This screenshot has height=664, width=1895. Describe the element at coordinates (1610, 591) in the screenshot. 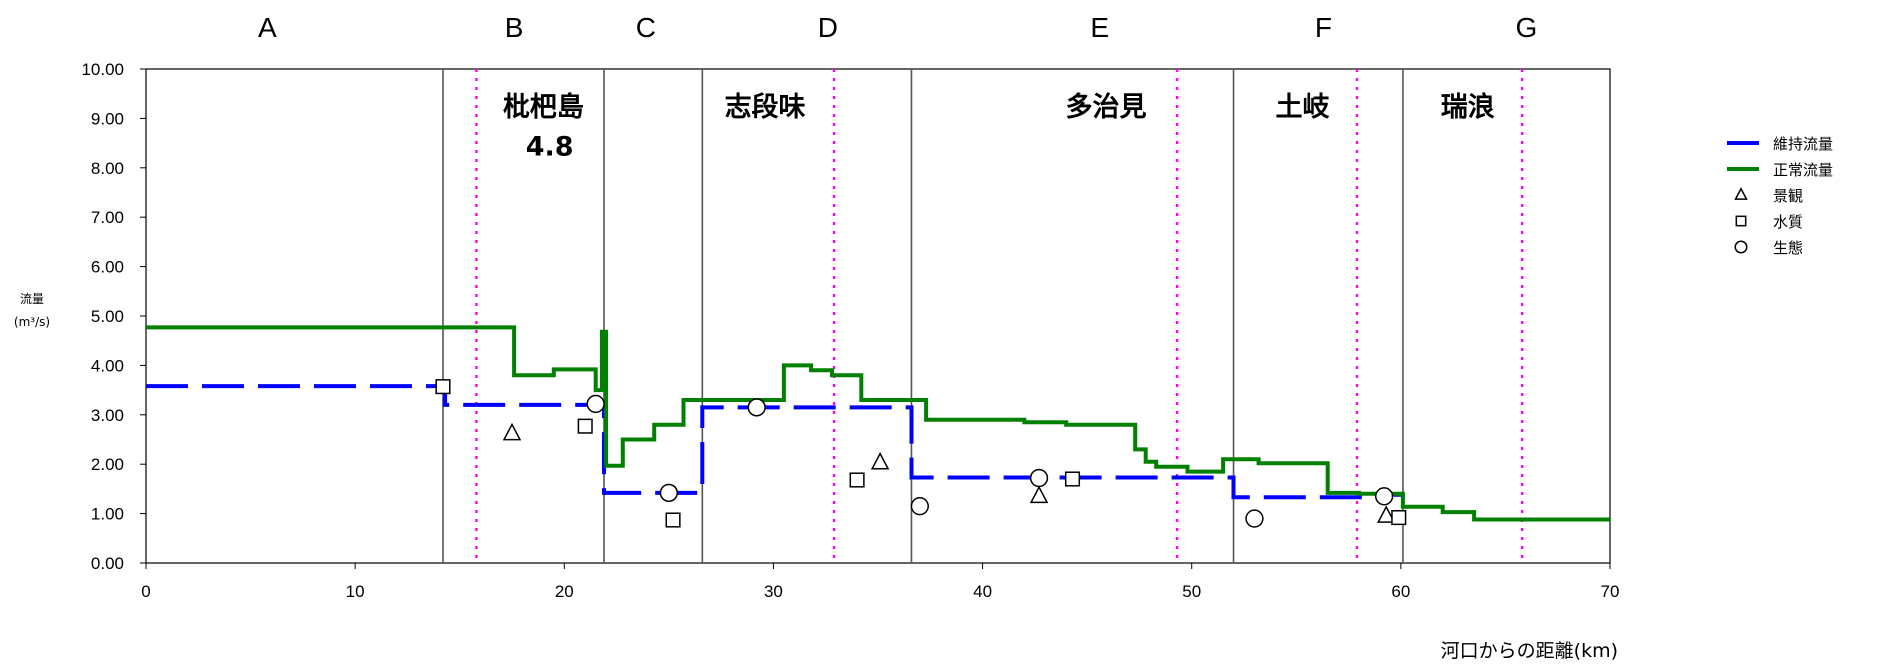

I see `x-tick-label: 70` at that location.